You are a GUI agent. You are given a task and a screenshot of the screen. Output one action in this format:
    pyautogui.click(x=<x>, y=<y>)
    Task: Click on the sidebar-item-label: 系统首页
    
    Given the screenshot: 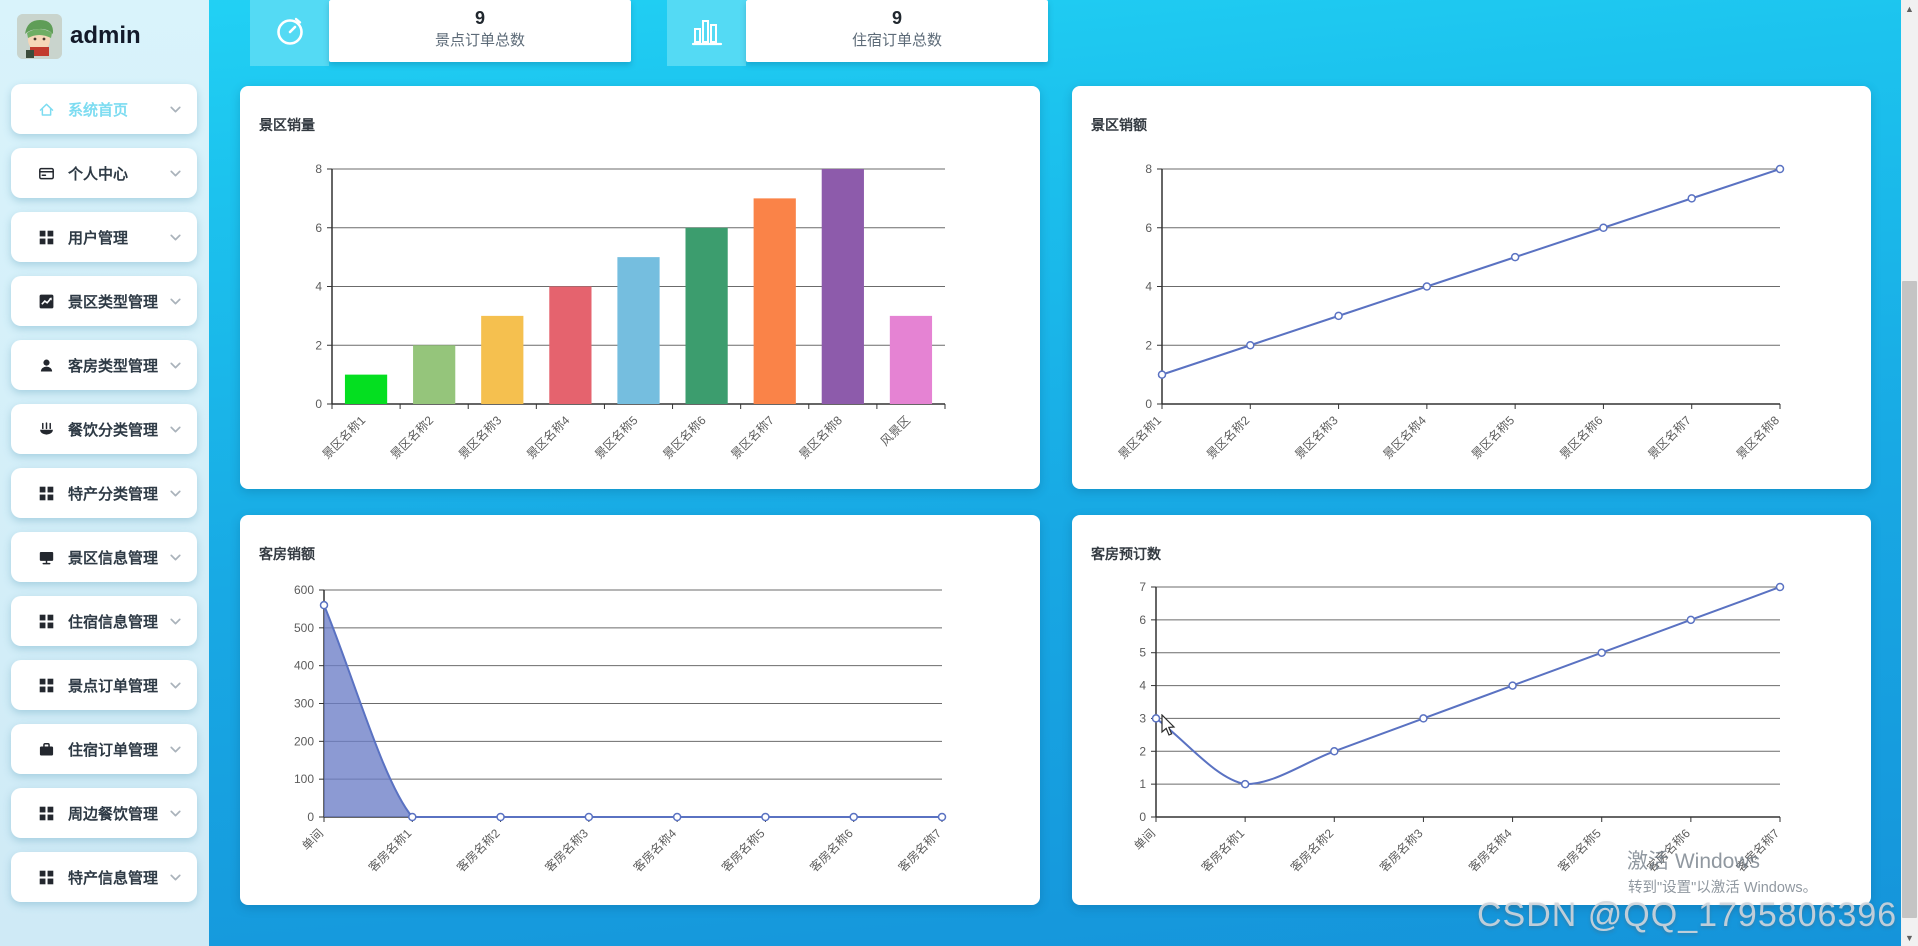 What is the action you would take?
    pyautogui.click(x=98, y=110)
    